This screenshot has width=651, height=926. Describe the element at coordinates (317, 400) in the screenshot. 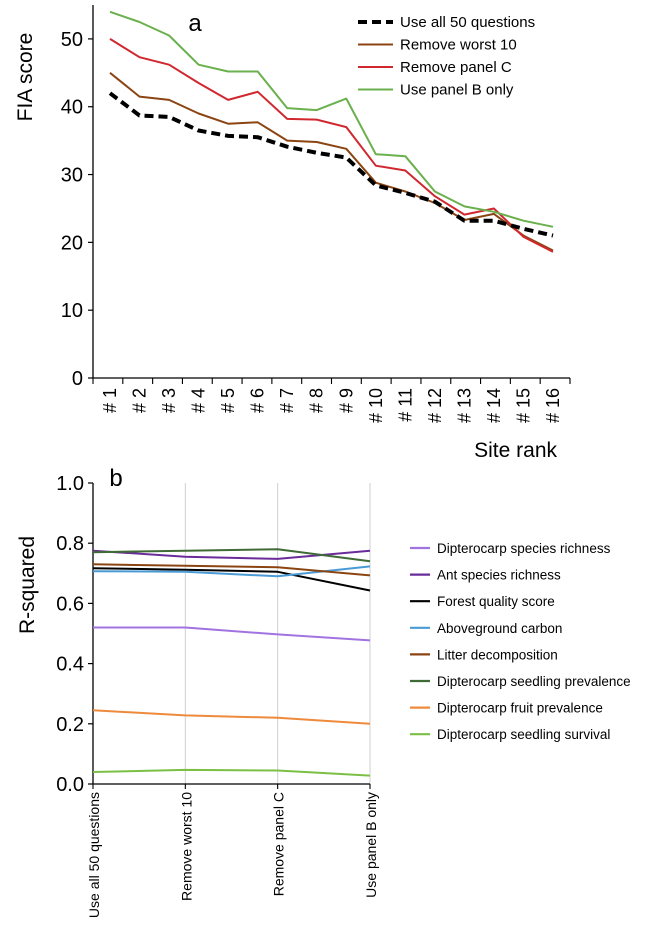

I see `panel-a-x-tick-label: # 8` at that location.